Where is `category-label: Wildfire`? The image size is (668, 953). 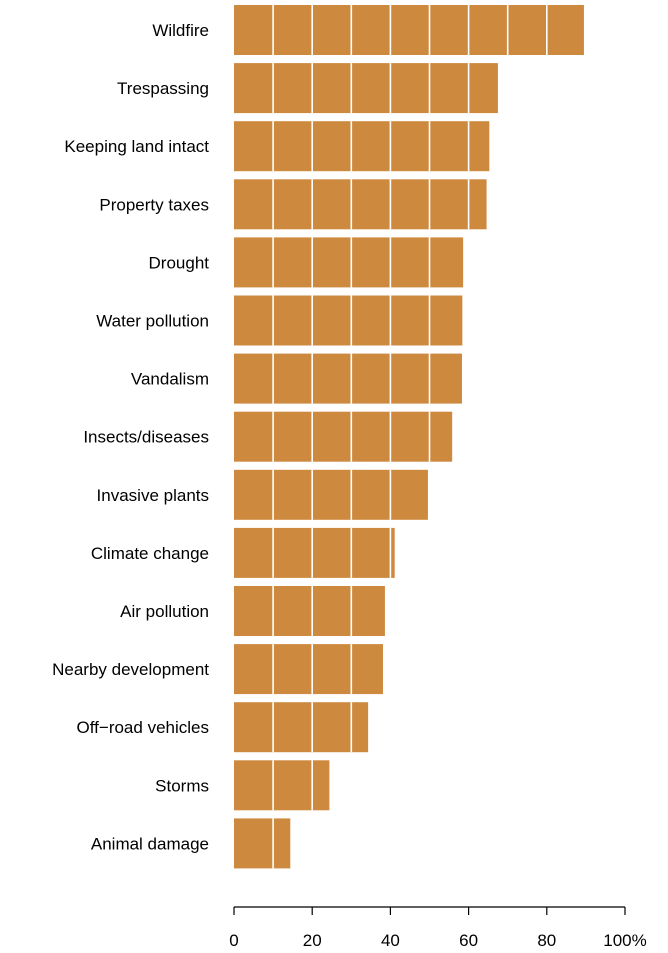 category-label: Wildfire is located at coordinates (180, 30).